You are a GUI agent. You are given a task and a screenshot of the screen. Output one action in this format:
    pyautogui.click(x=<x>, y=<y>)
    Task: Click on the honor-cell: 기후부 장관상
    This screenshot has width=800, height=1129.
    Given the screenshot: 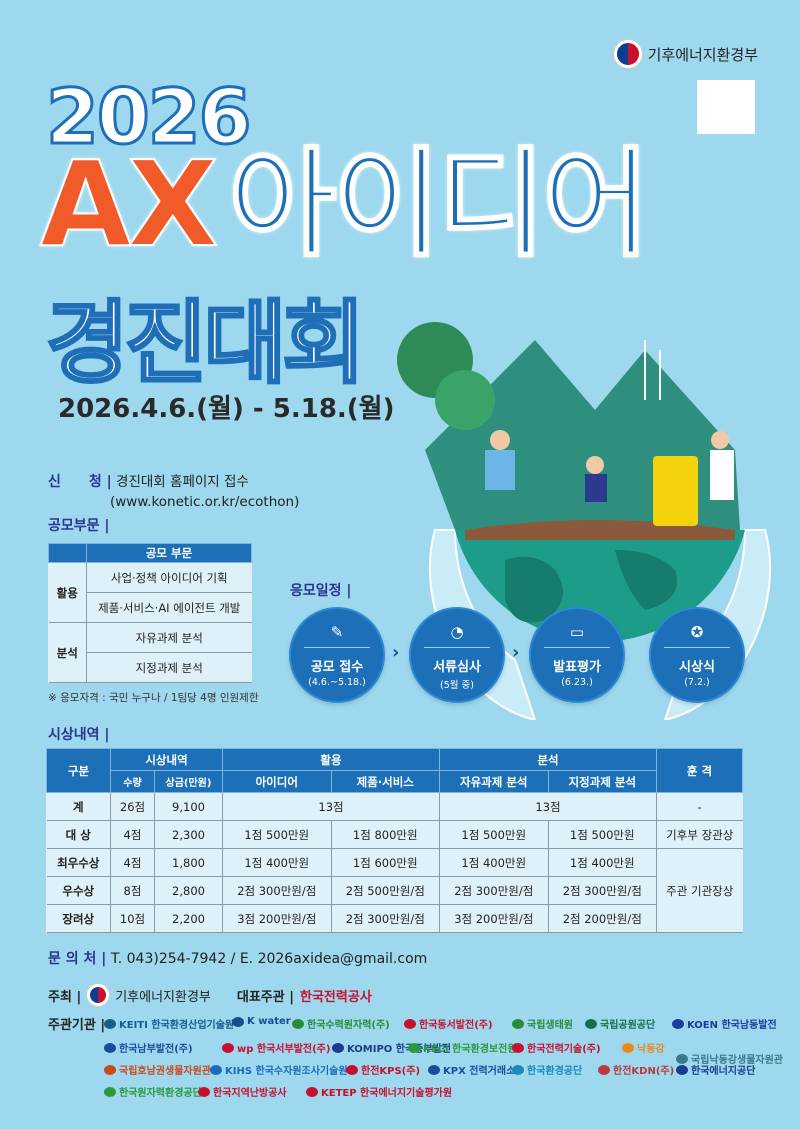 What is the action you would take?
    pyautogui.click(x=699, y=834)
    